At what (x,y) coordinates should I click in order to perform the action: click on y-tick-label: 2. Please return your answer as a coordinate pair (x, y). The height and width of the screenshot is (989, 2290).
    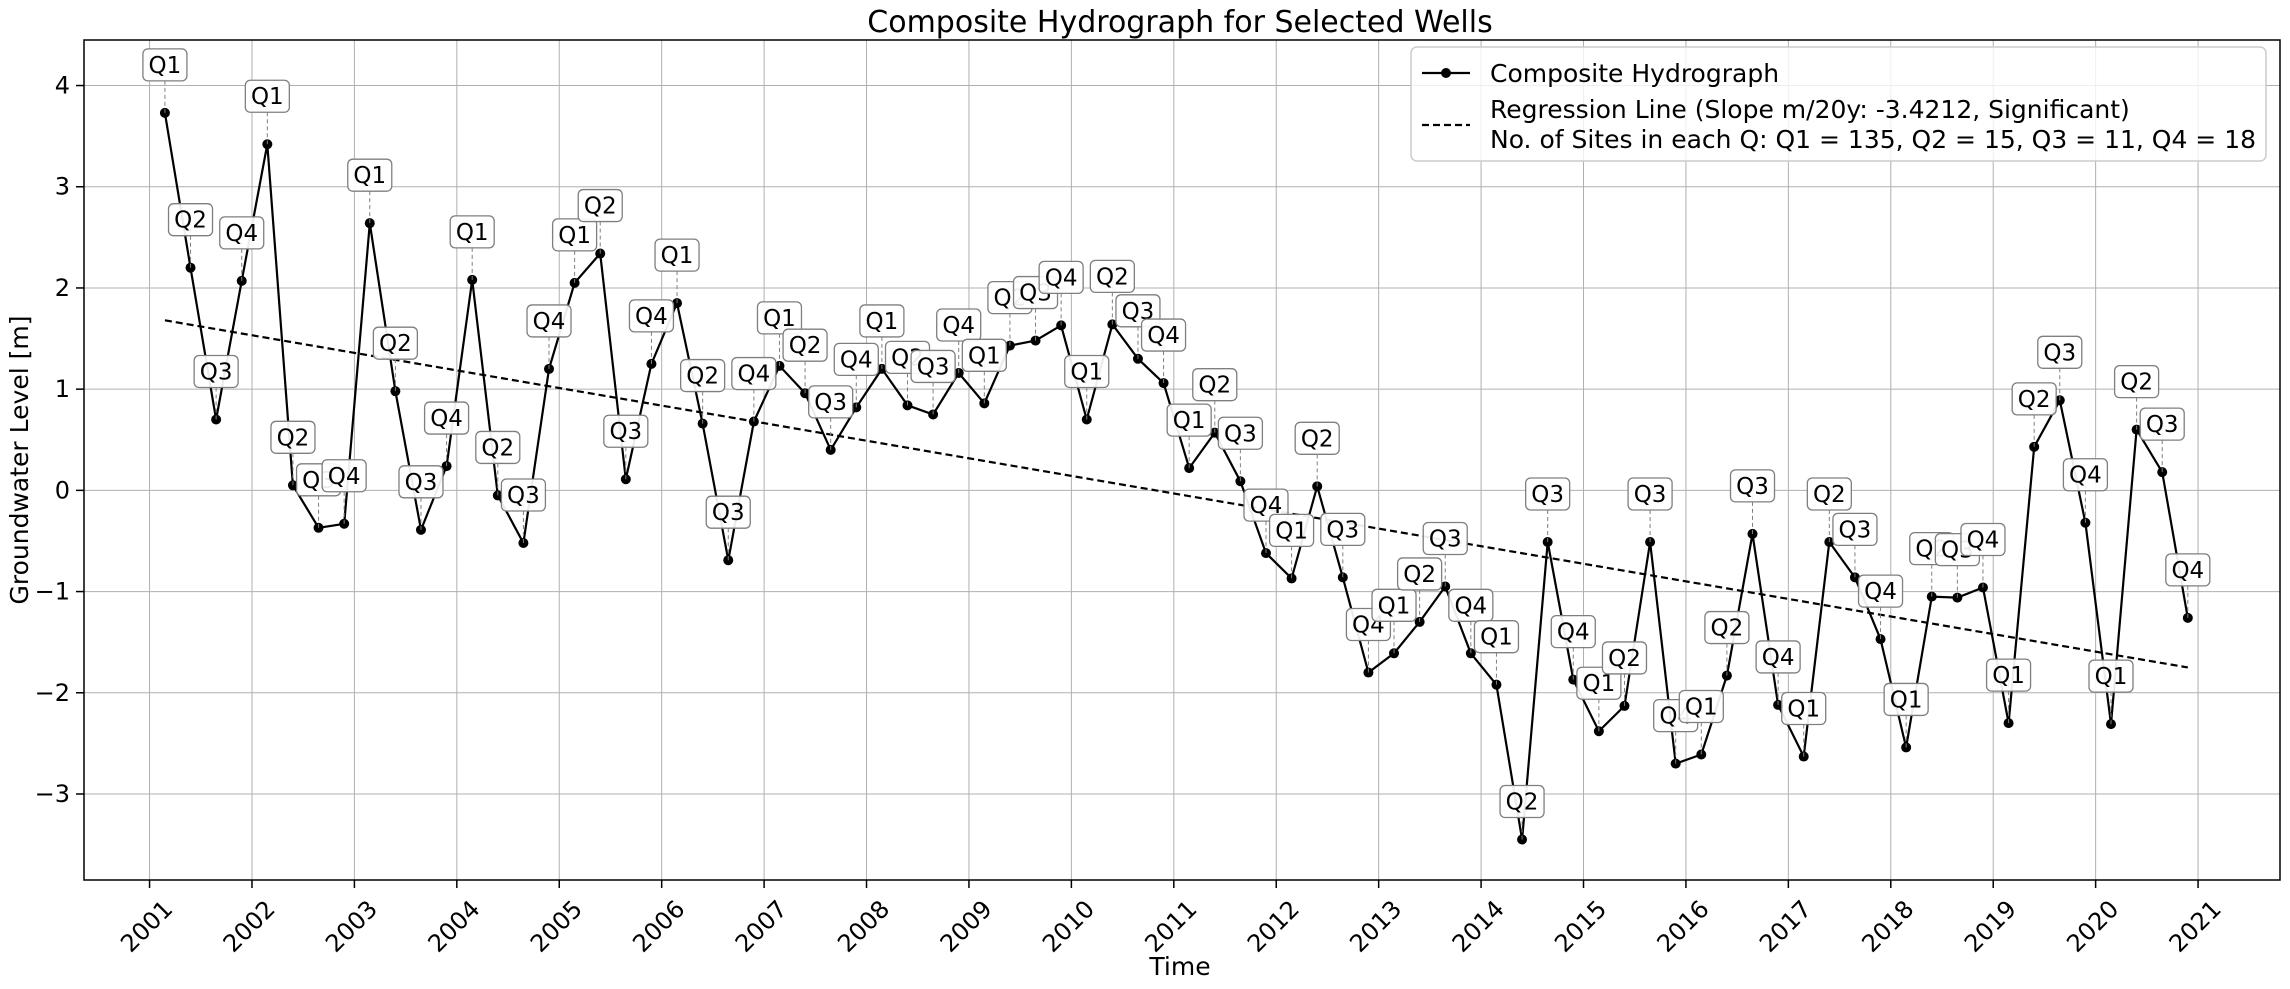
    Looking at the image, I should click on (62, 288).